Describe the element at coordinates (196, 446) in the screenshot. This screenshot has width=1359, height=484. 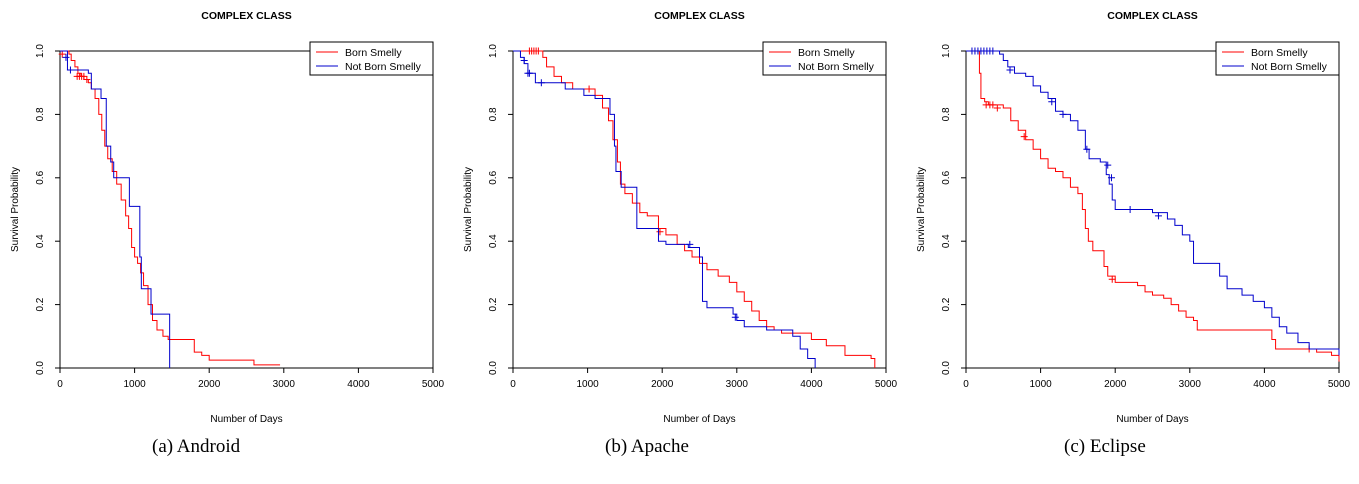
I see `caption-a: (a) Android` at that location.